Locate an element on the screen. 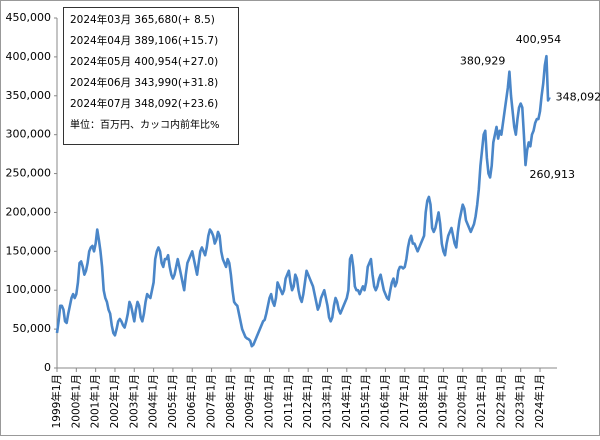  x-tick-label: 2013年1月 is located at coordinates (326, 401).